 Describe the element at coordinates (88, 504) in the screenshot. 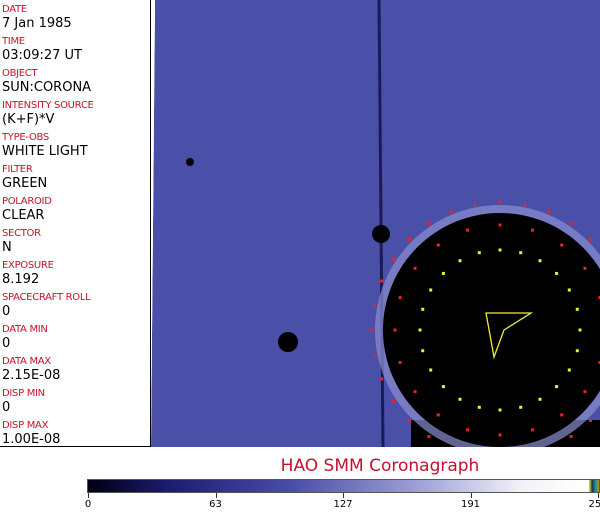

I see `colorbar-tick-label: 0` at that location.